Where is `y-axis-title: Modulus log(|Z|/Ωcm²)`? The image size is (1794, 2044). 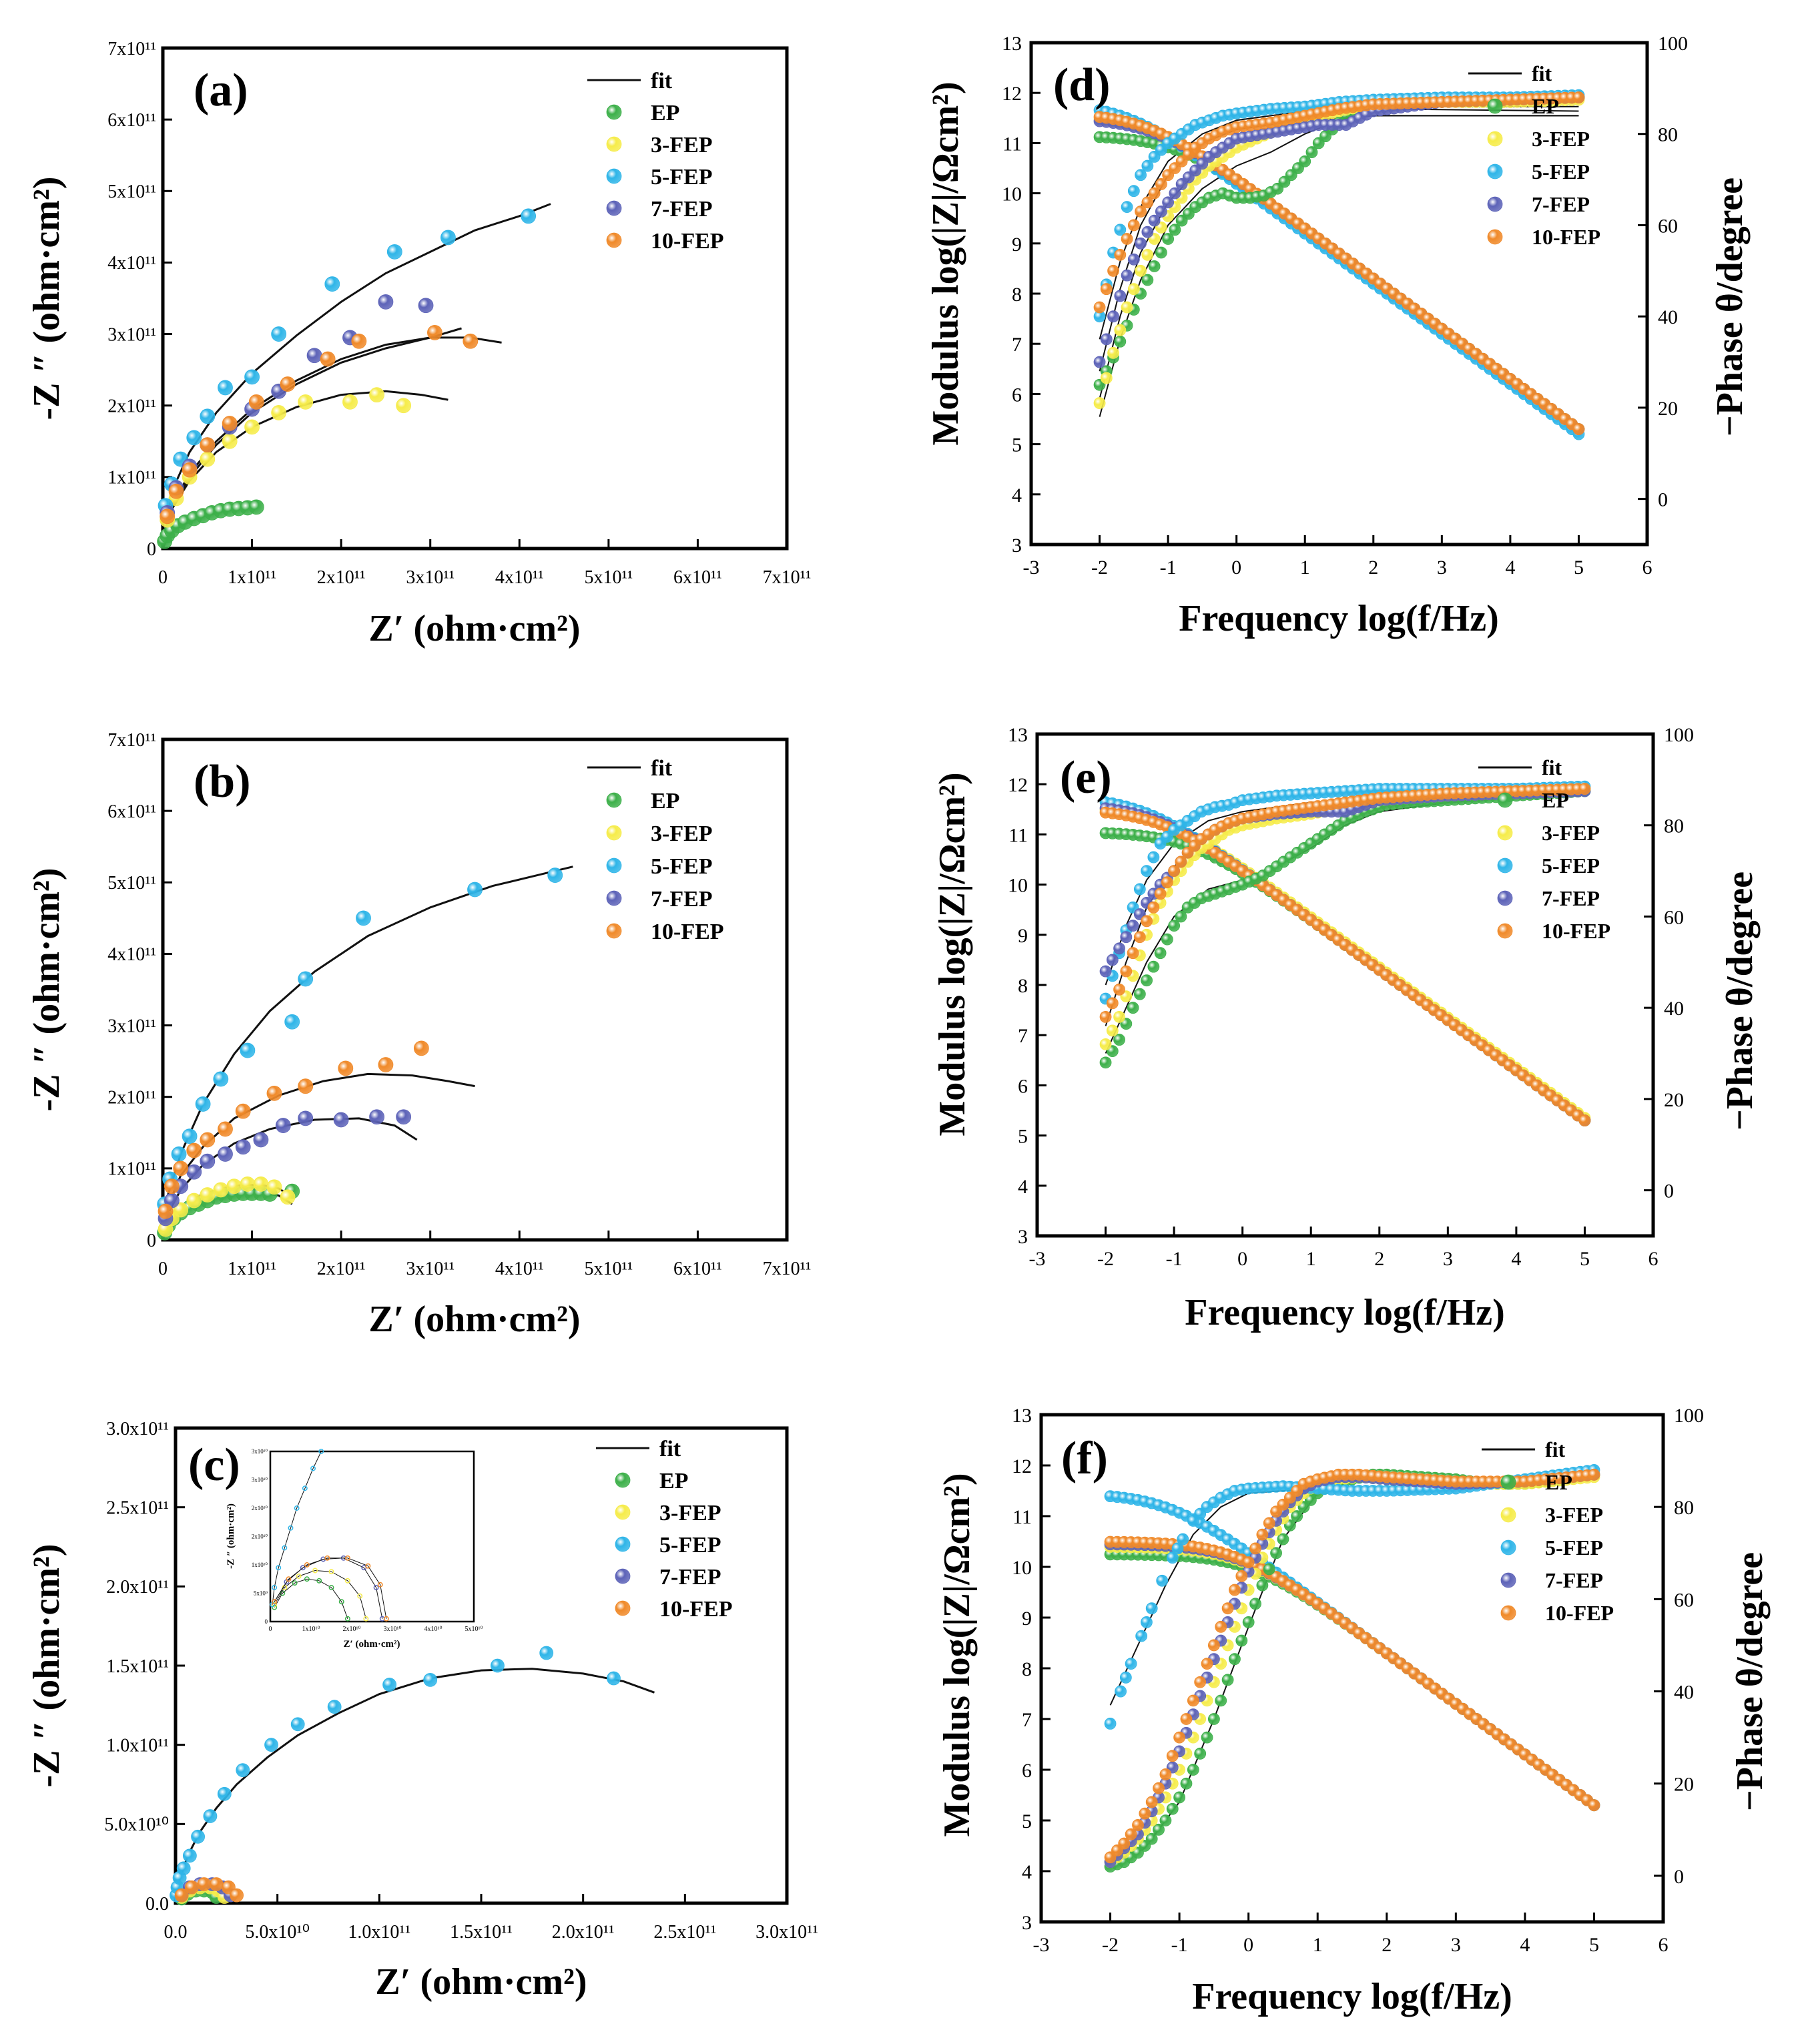 y-axis-title: Modulus log(|Z|/Ωcm²) is located at coordinates (945, 263).